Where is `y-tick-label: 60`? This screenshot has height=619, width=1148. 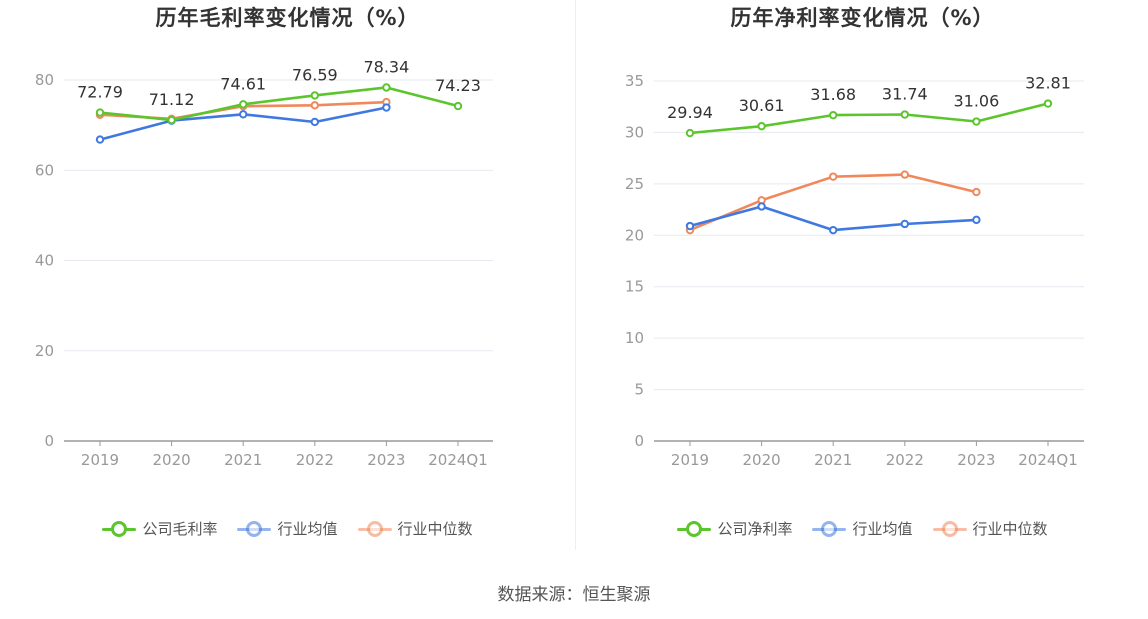 y-tick-label: 60 is located at coordinates (44, 170).